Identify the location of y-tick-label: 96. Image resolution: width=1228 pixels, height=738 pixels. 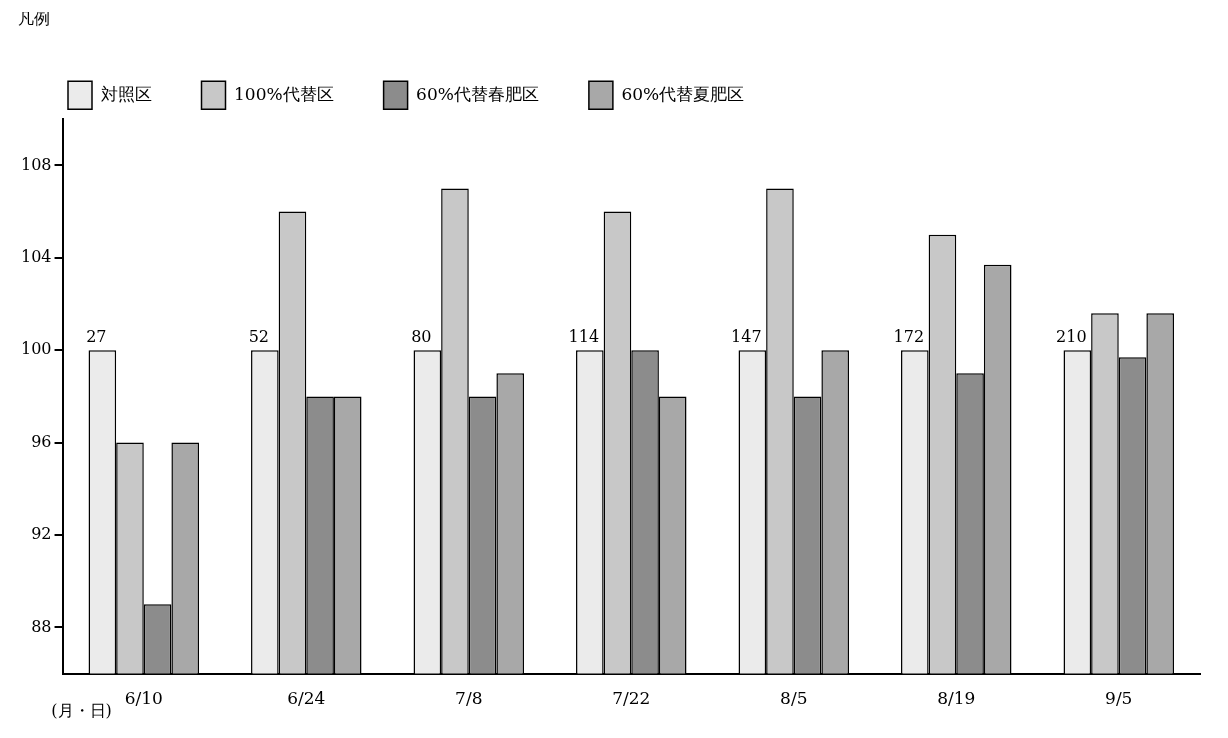
(41, 441).